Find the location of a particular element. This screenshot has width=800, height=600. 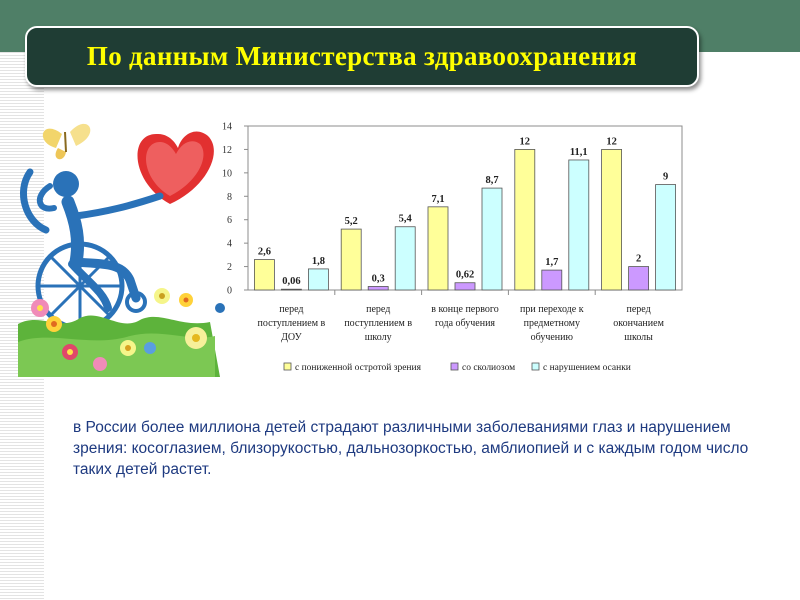

x-category-label: школу is located at coordinates (378, 337).